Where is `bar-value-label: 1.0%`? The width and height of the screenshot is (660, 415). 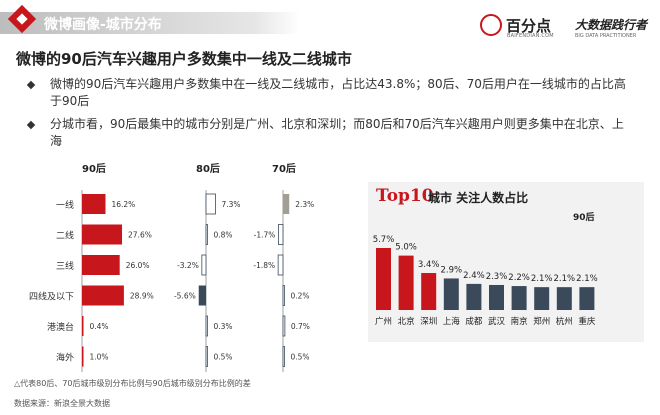 bar-value-label: 1.0% is located at coordinates (99, 357).